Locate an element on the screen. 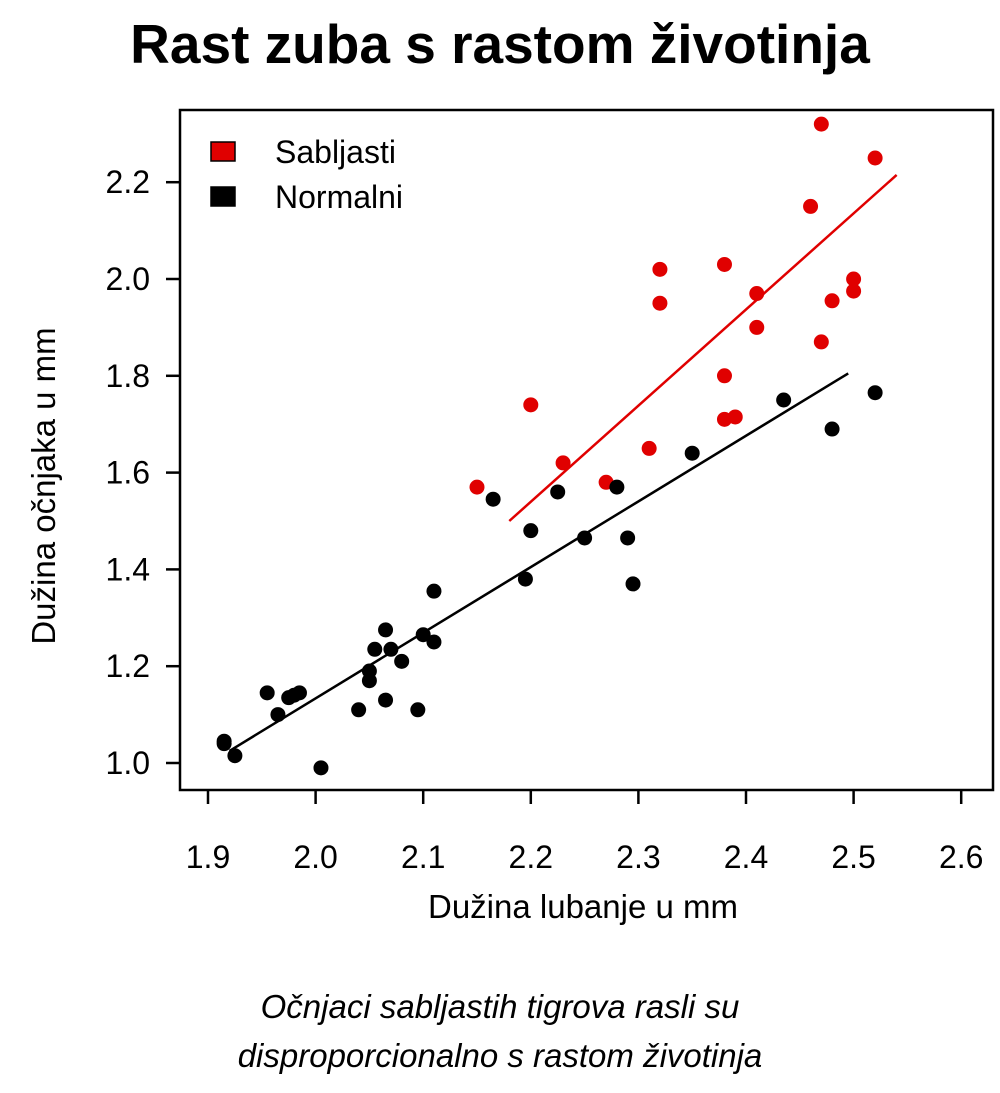  chart-title: Rast zuba s rastom životinja is located at coordinates (500, 44).